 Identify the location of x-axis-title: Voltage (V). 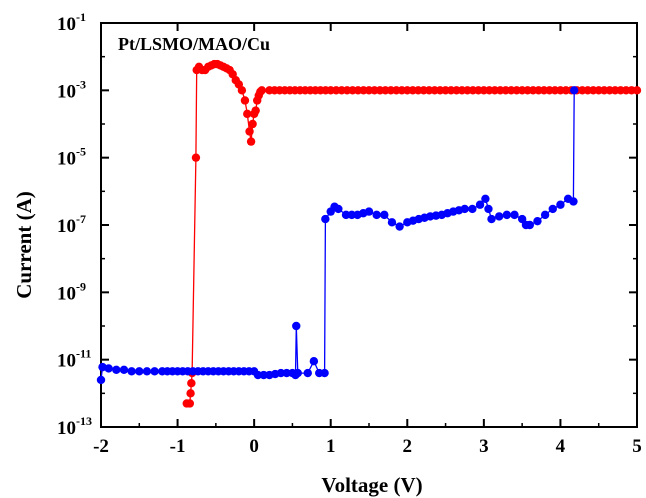
(371, 485).